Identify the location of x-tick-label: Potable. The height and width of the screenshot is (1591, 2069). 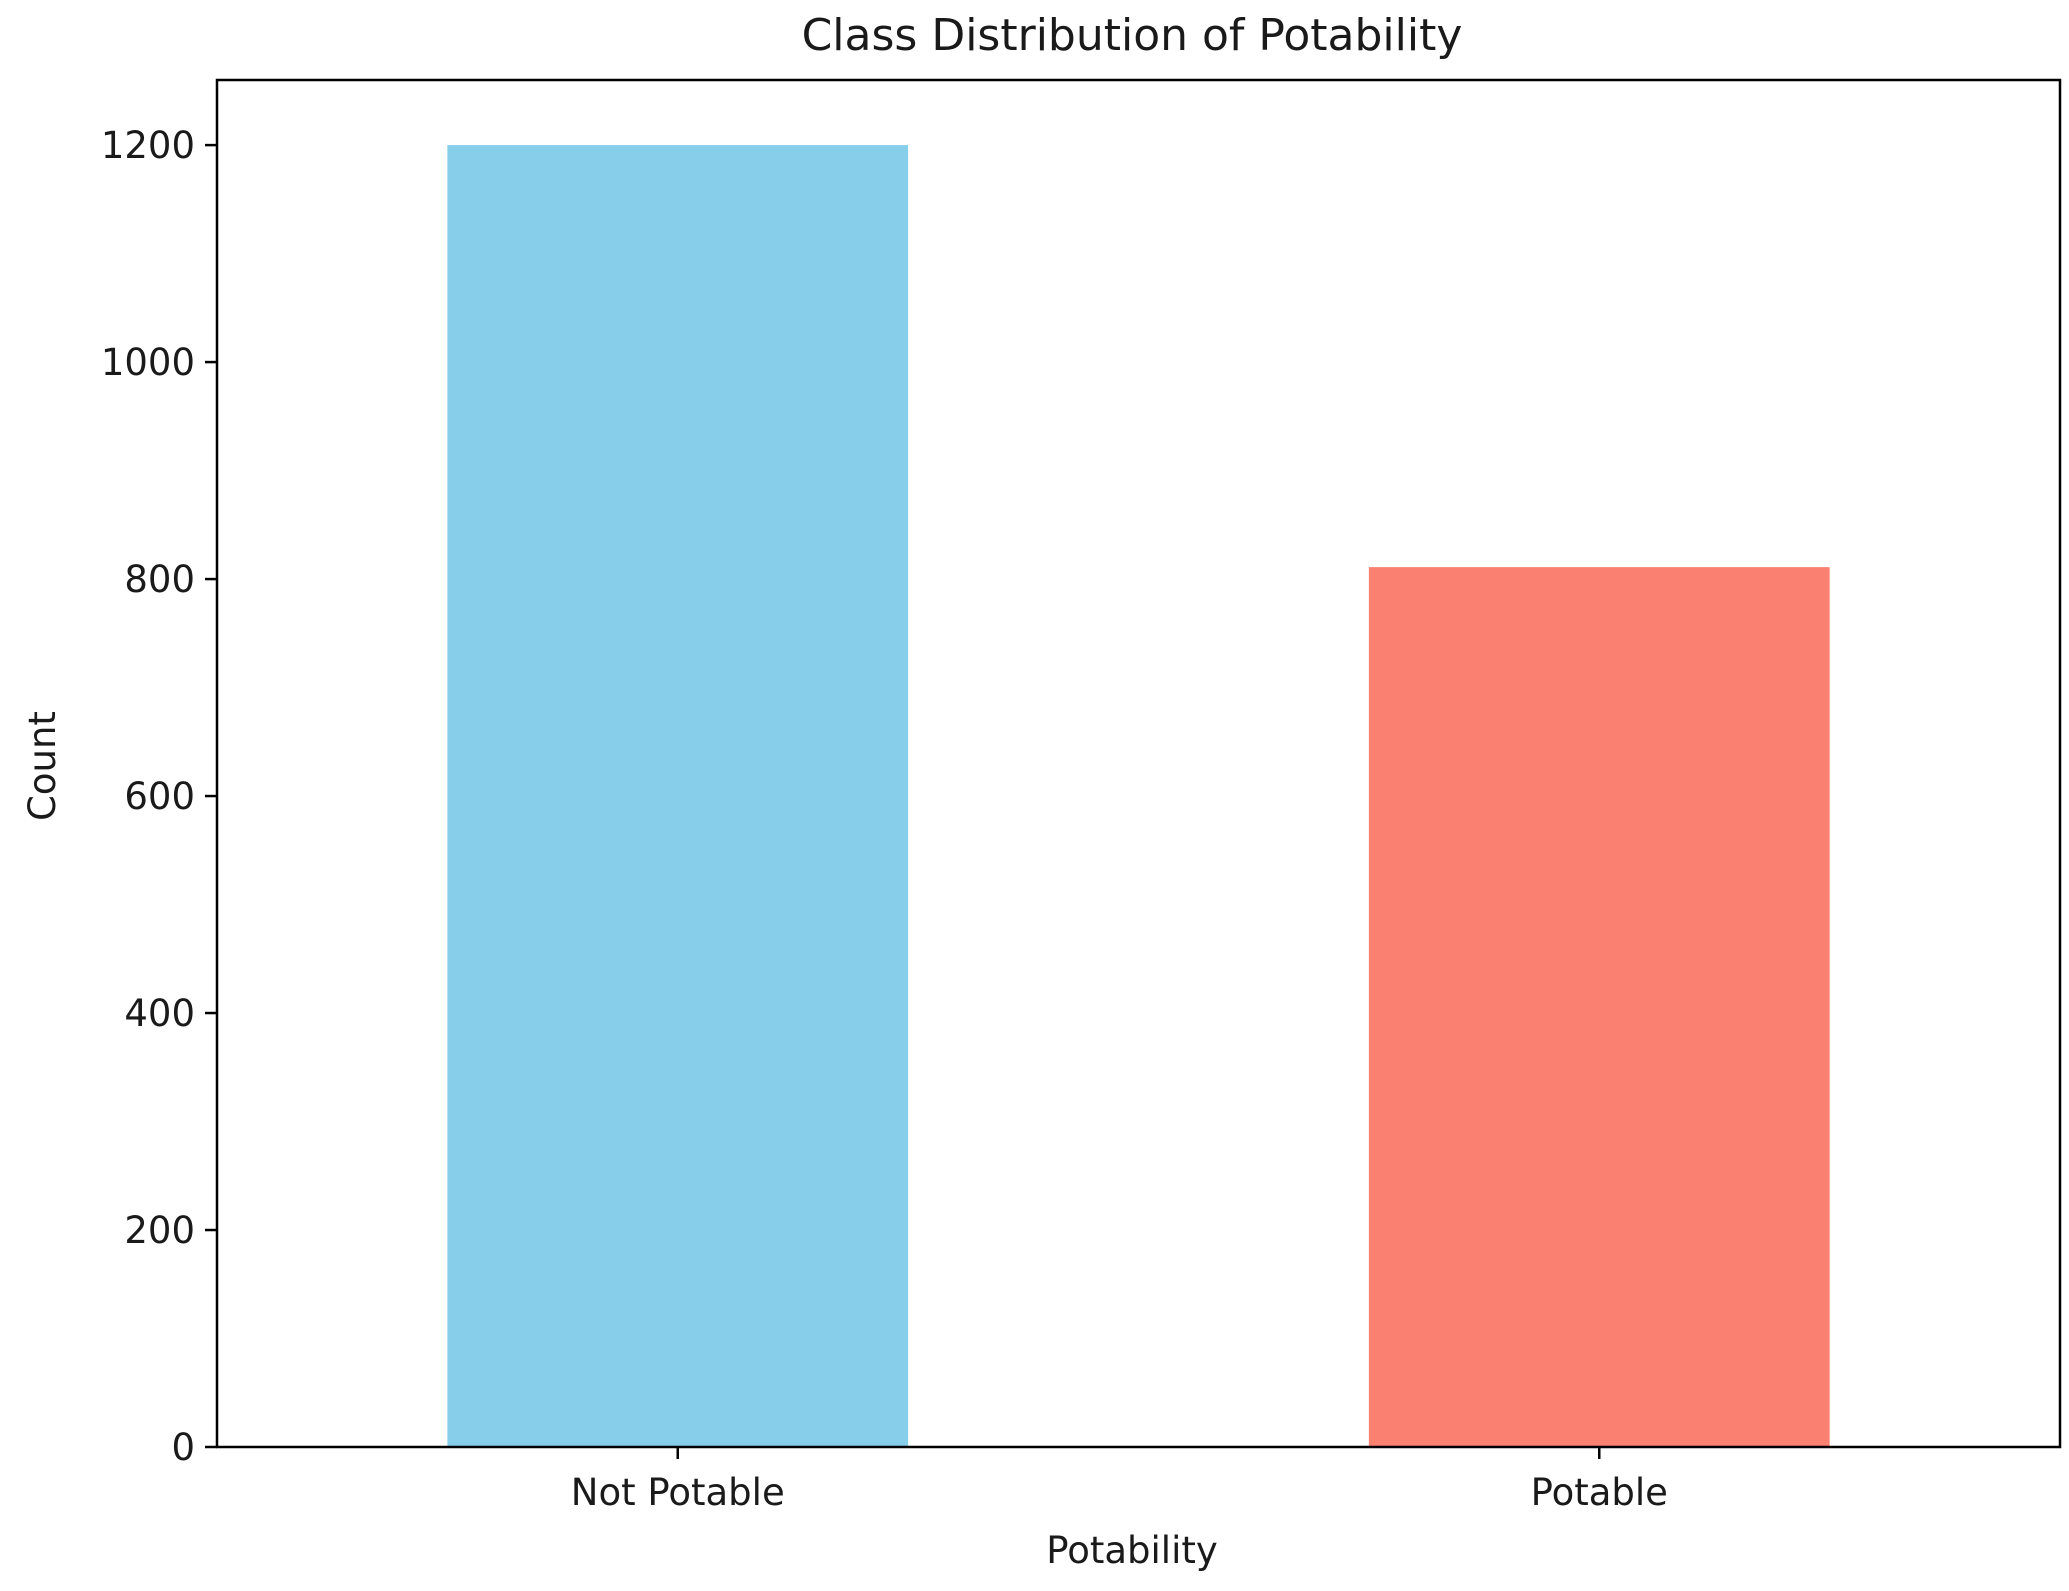
(1599, 1492).